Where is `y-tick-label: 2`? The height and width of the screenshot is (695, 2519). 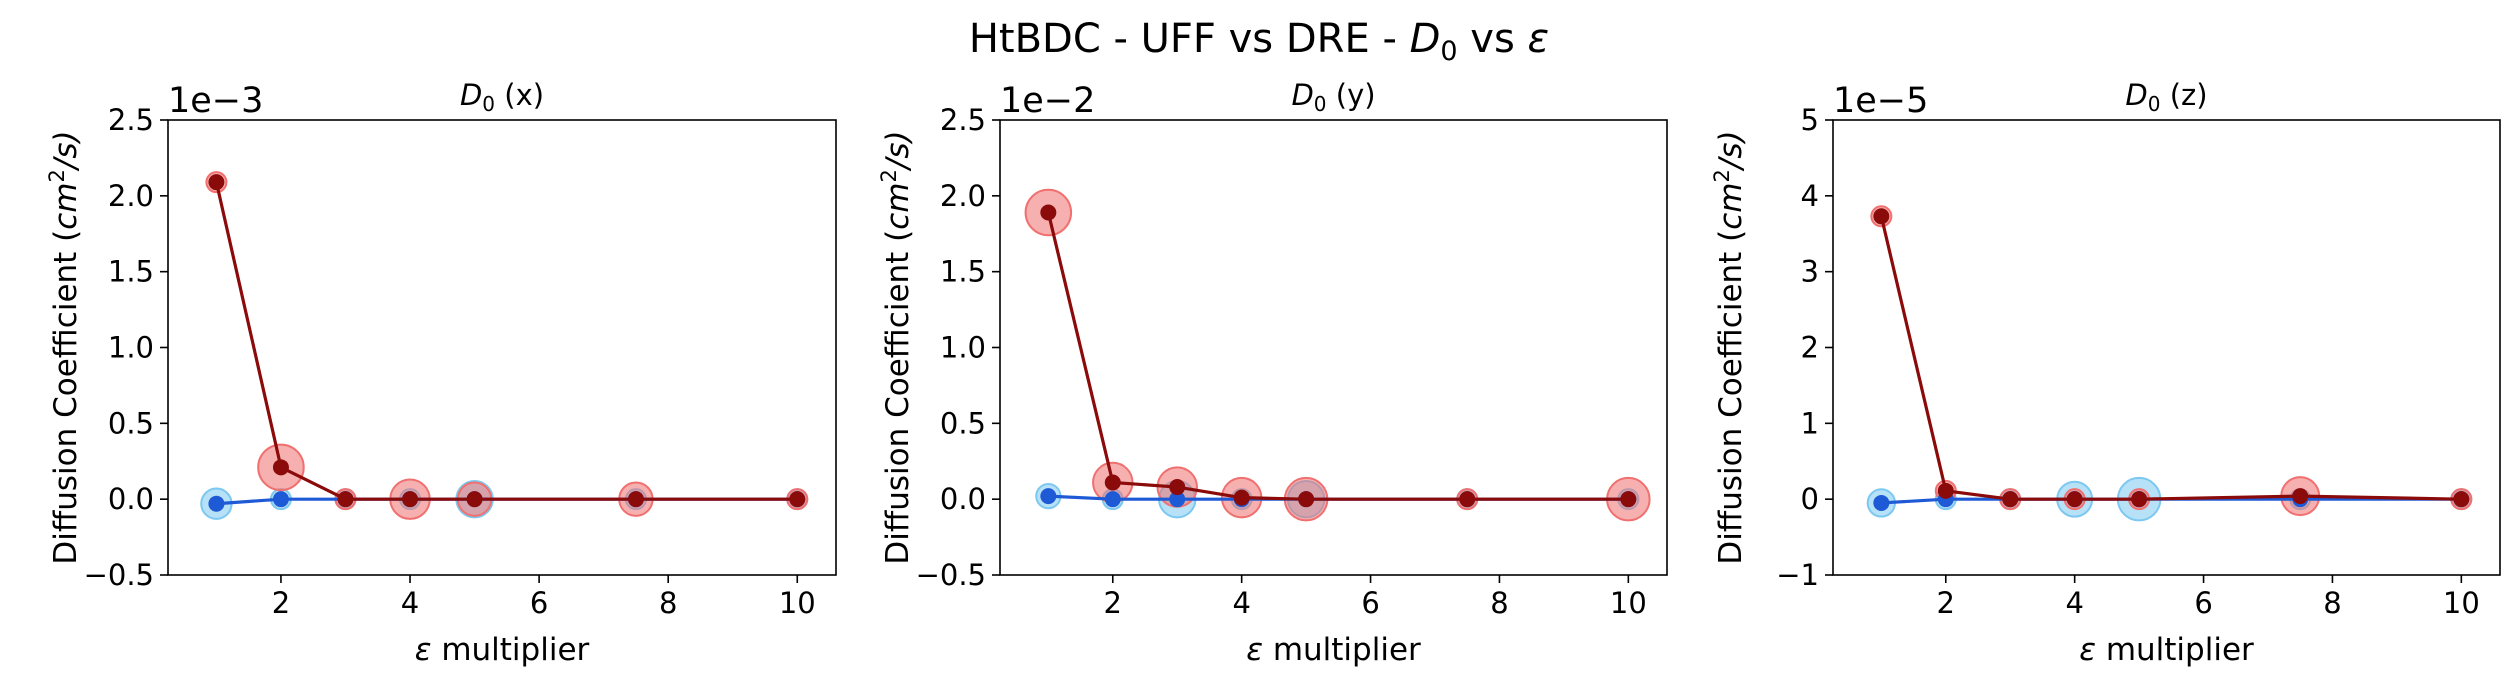
y-tick-label: 2 is located at coordinates (1810, 348).